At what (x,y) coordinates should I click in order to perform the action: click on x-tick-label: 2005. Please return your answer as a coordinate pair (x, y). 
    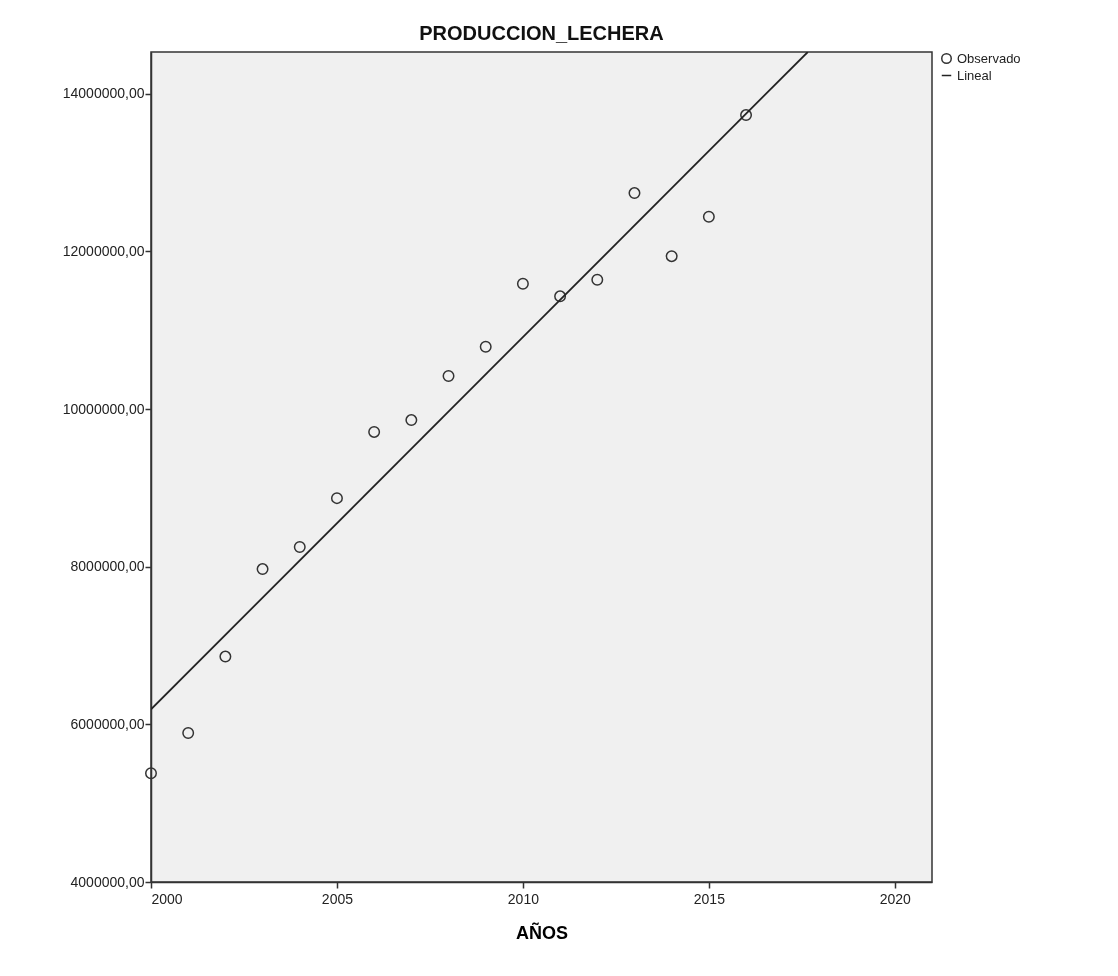
    Looking at the image, I should click on (337, 898).